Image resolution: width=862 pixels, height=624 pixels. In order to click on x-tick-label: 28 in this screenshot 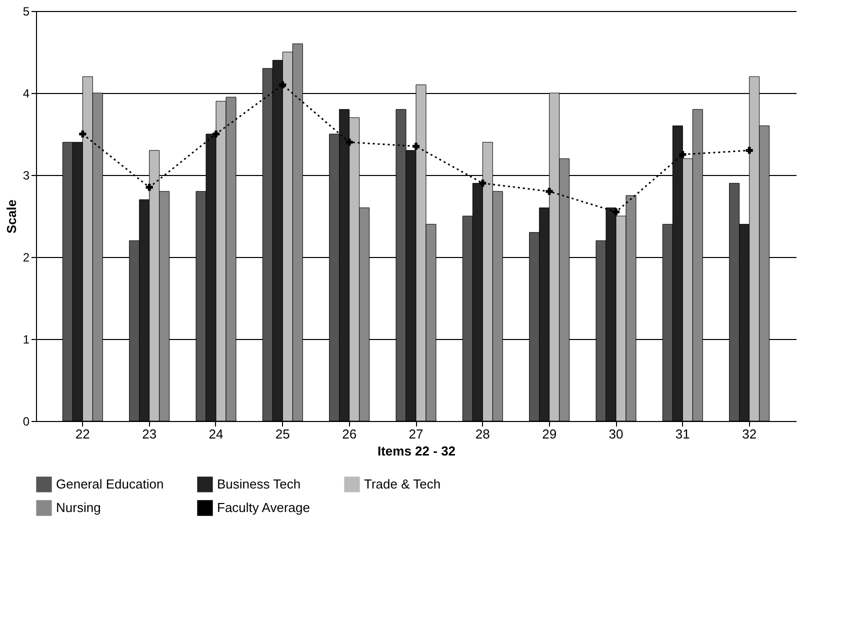, I will do `click(482, 434)`.